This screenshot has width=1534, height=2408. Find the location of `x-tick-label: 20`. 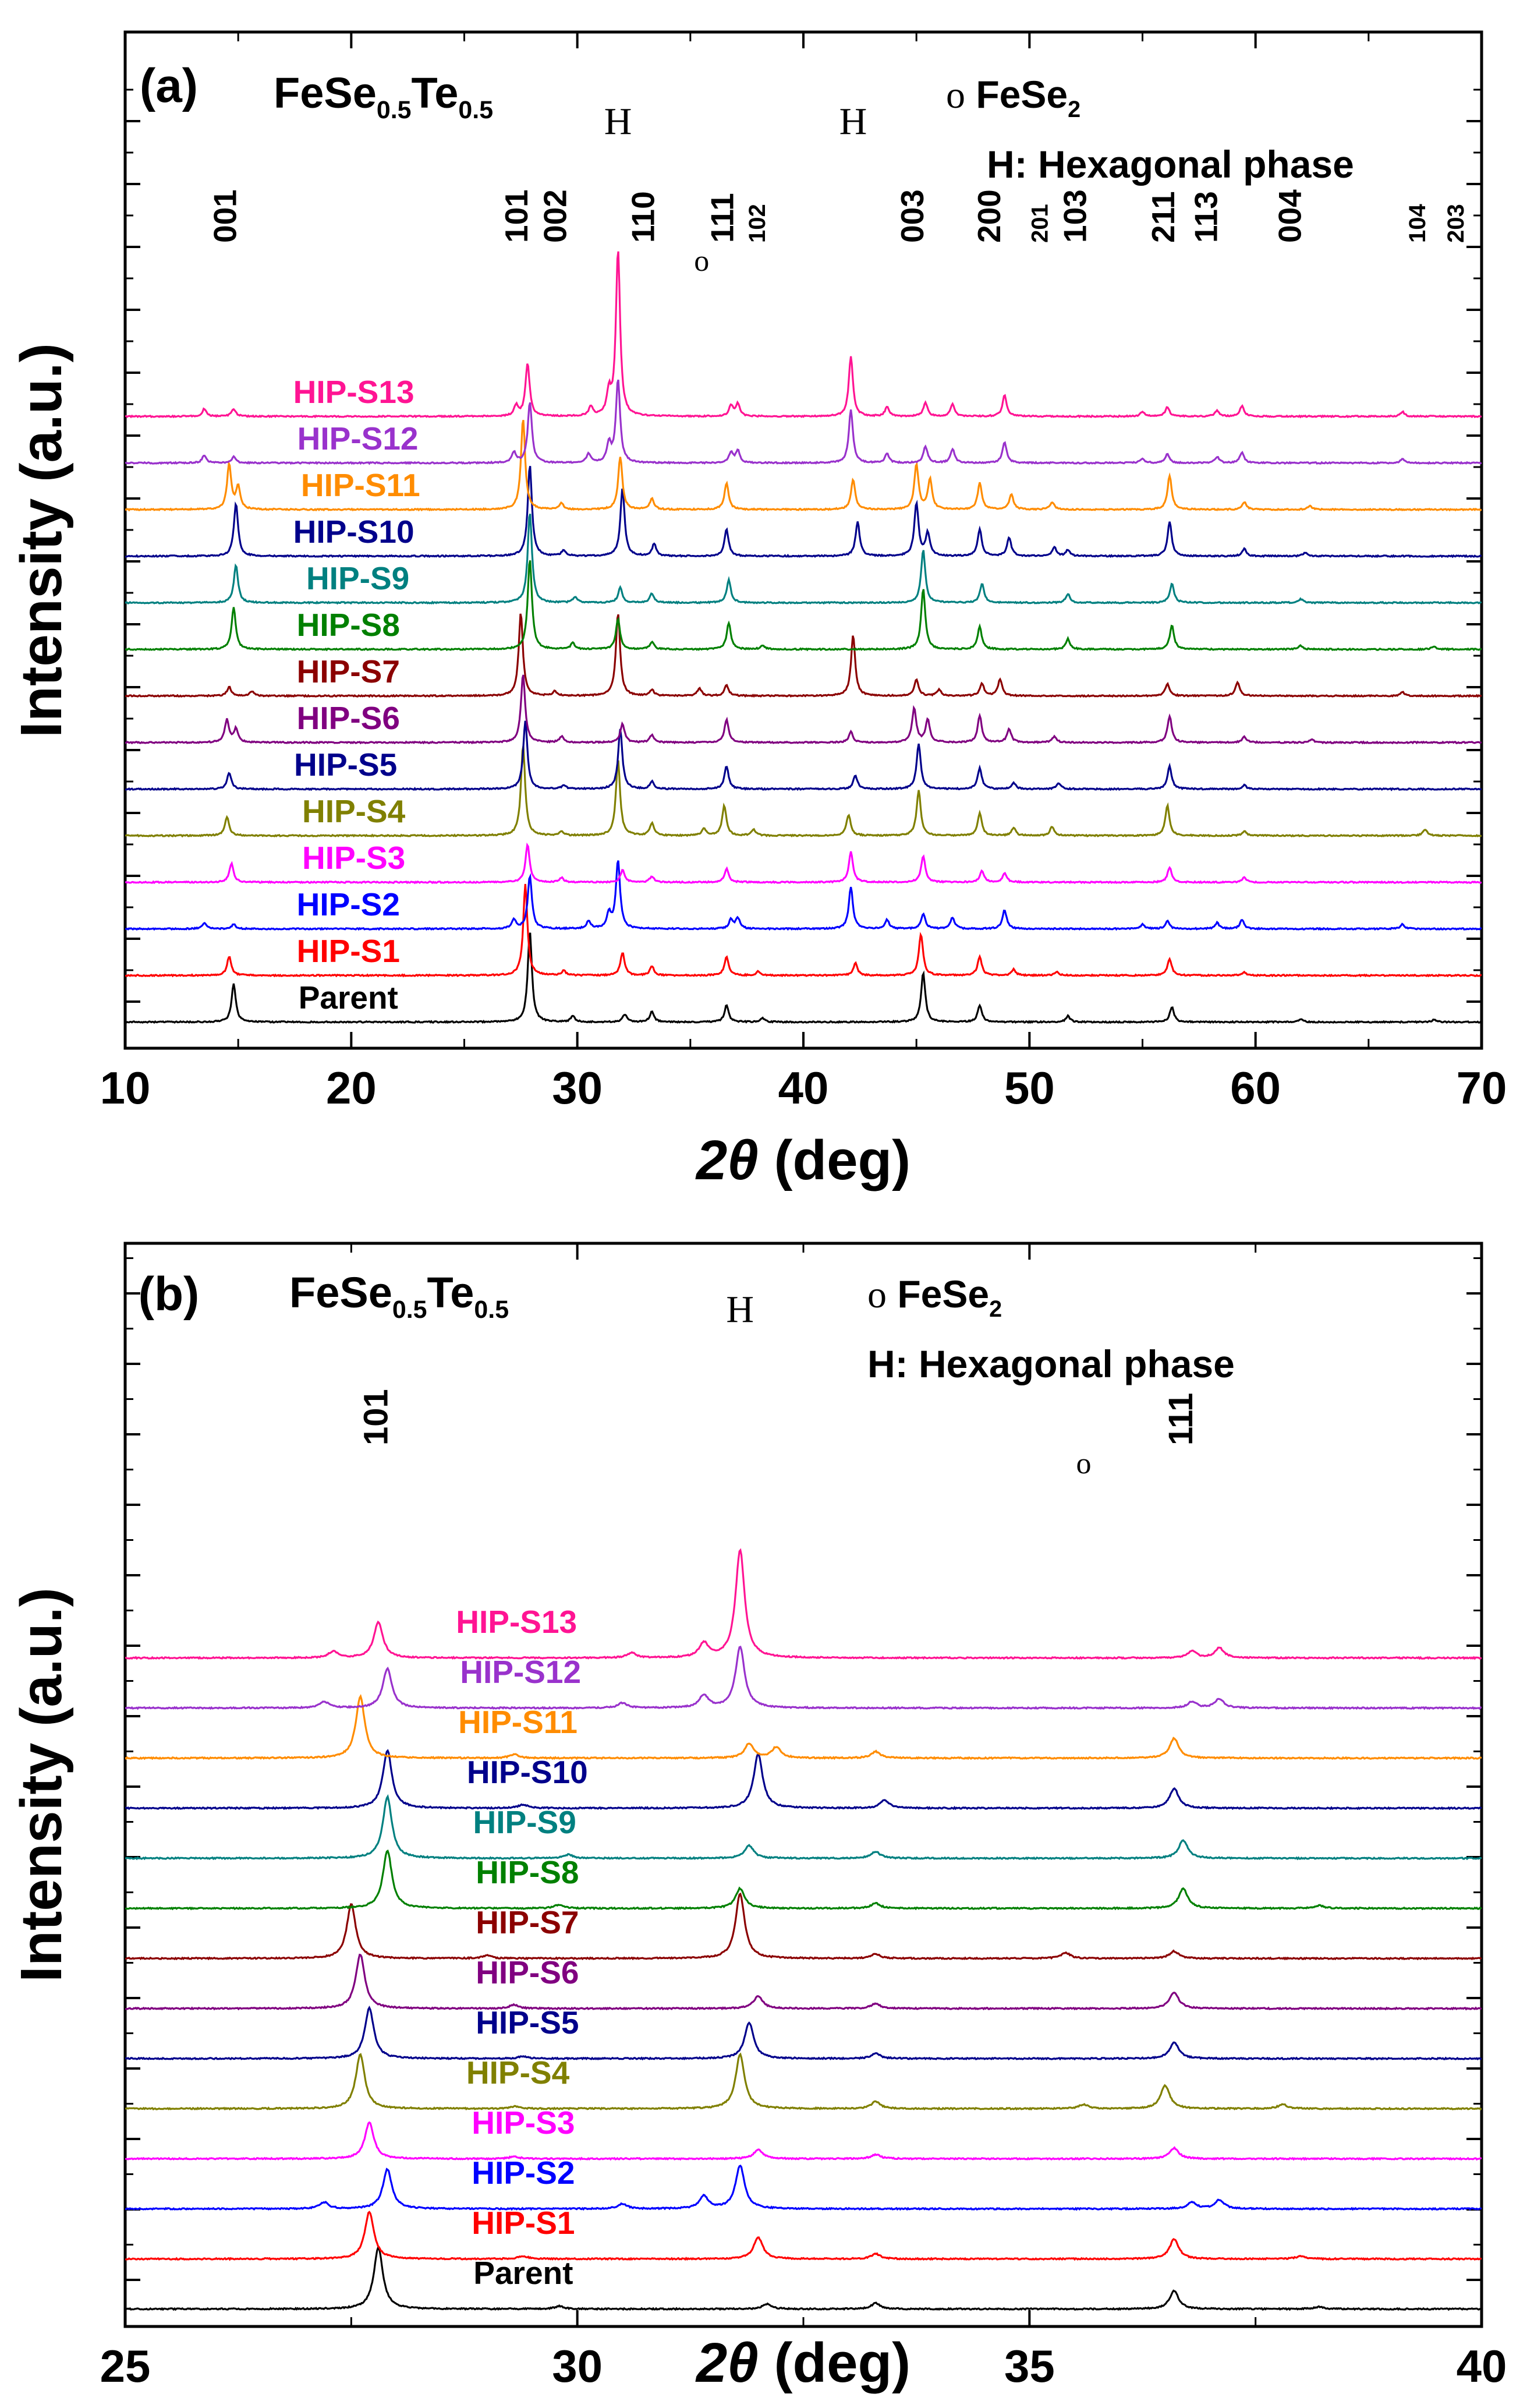

x-tick-label: 20 is located at coordinates (351, 1087).